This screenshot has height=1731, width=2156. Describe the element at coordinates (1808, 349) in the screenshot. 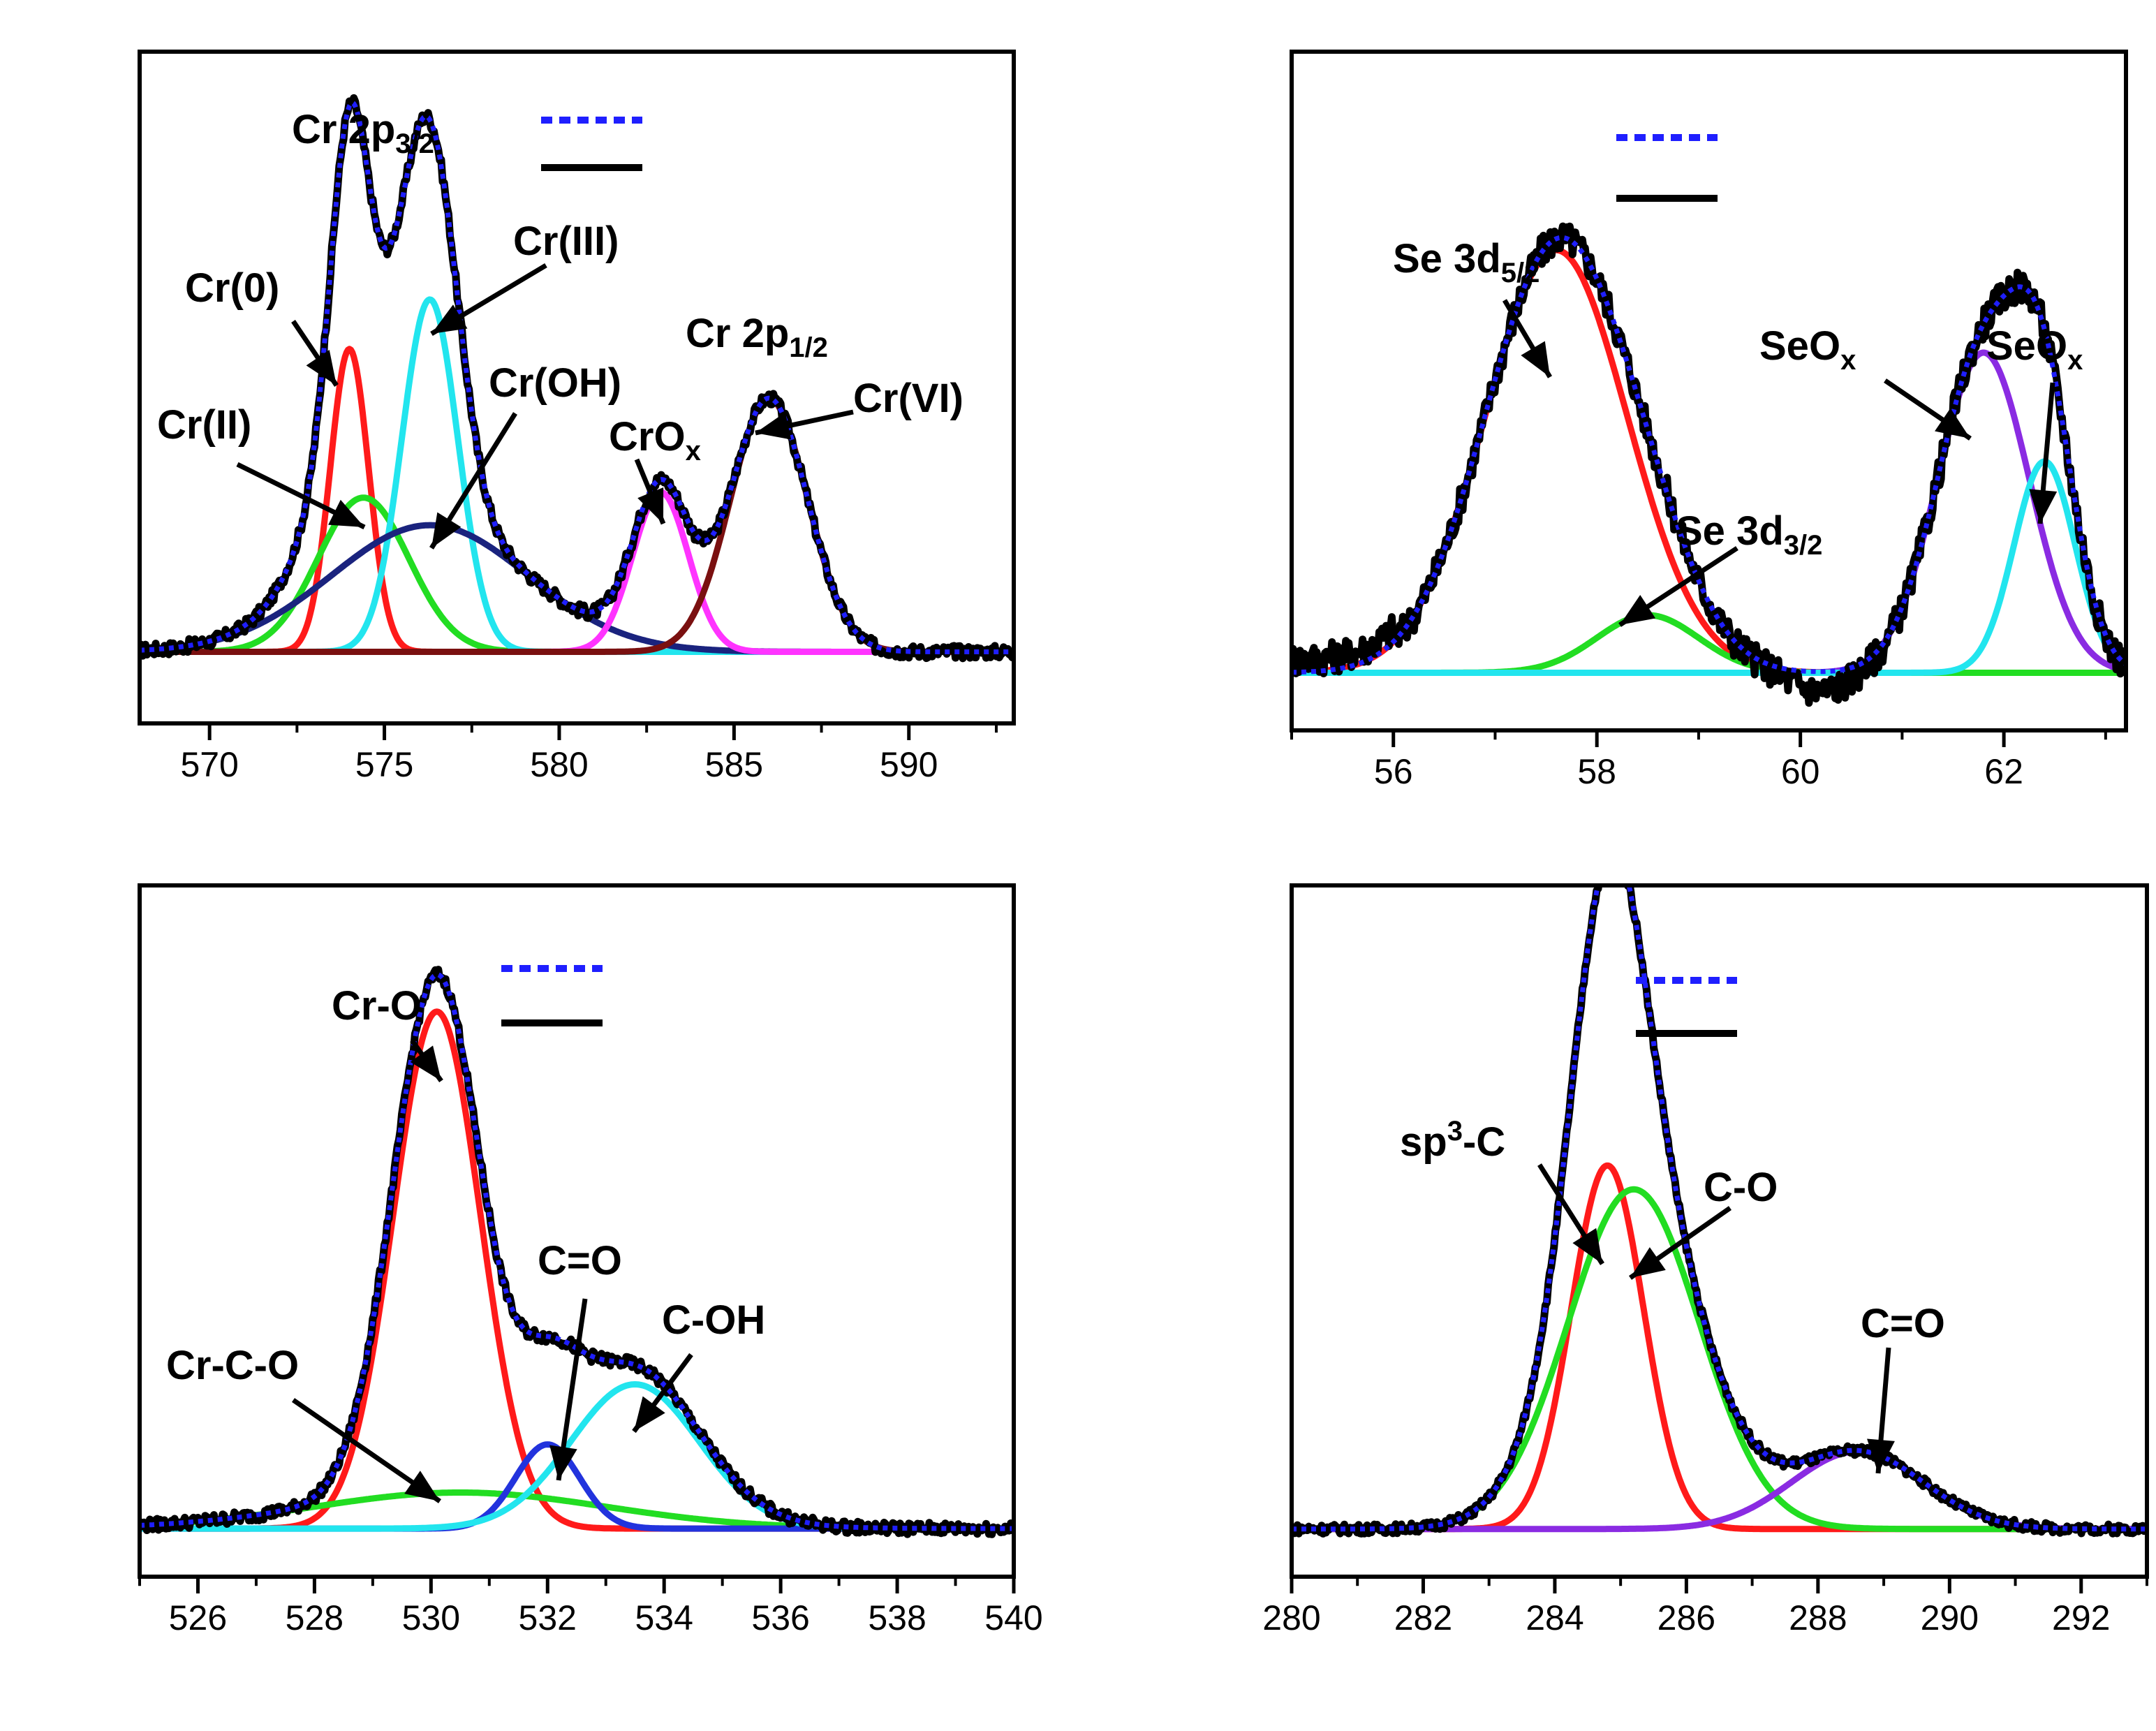

I see `peak-label-seox1: SeOx` at that location.